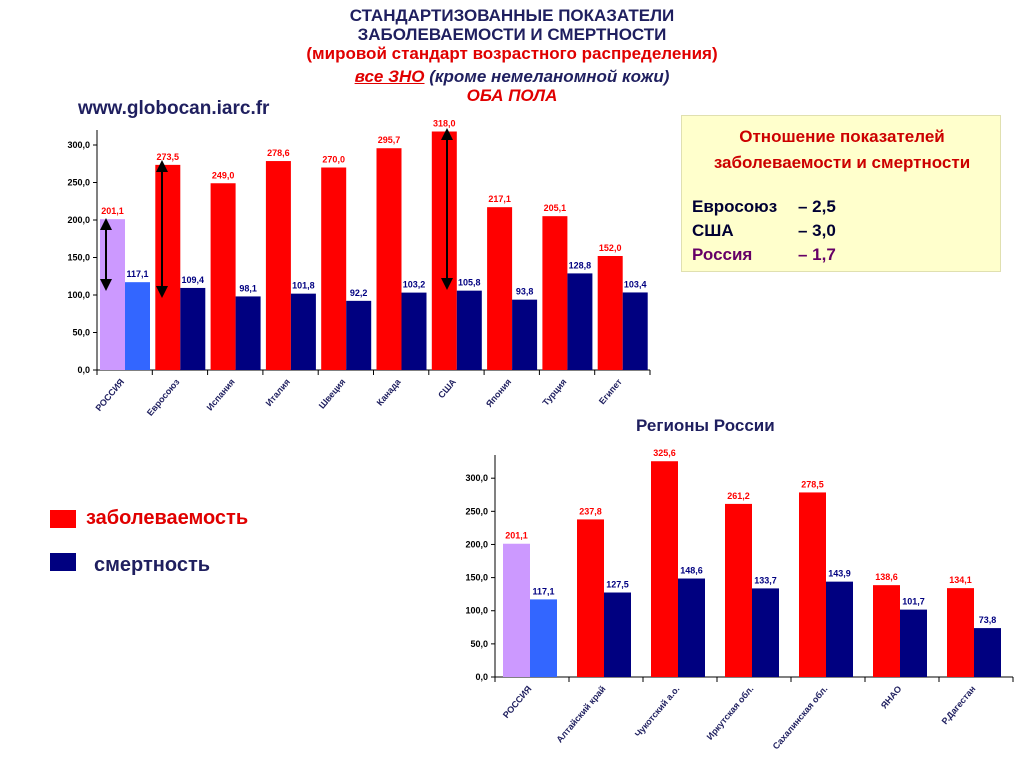 This screenshot has width=1024, height=767. What do you see at coordinates (223, 175) in the screenshot?
I see `value-label: 249,0` at bounding box center [223, 175].